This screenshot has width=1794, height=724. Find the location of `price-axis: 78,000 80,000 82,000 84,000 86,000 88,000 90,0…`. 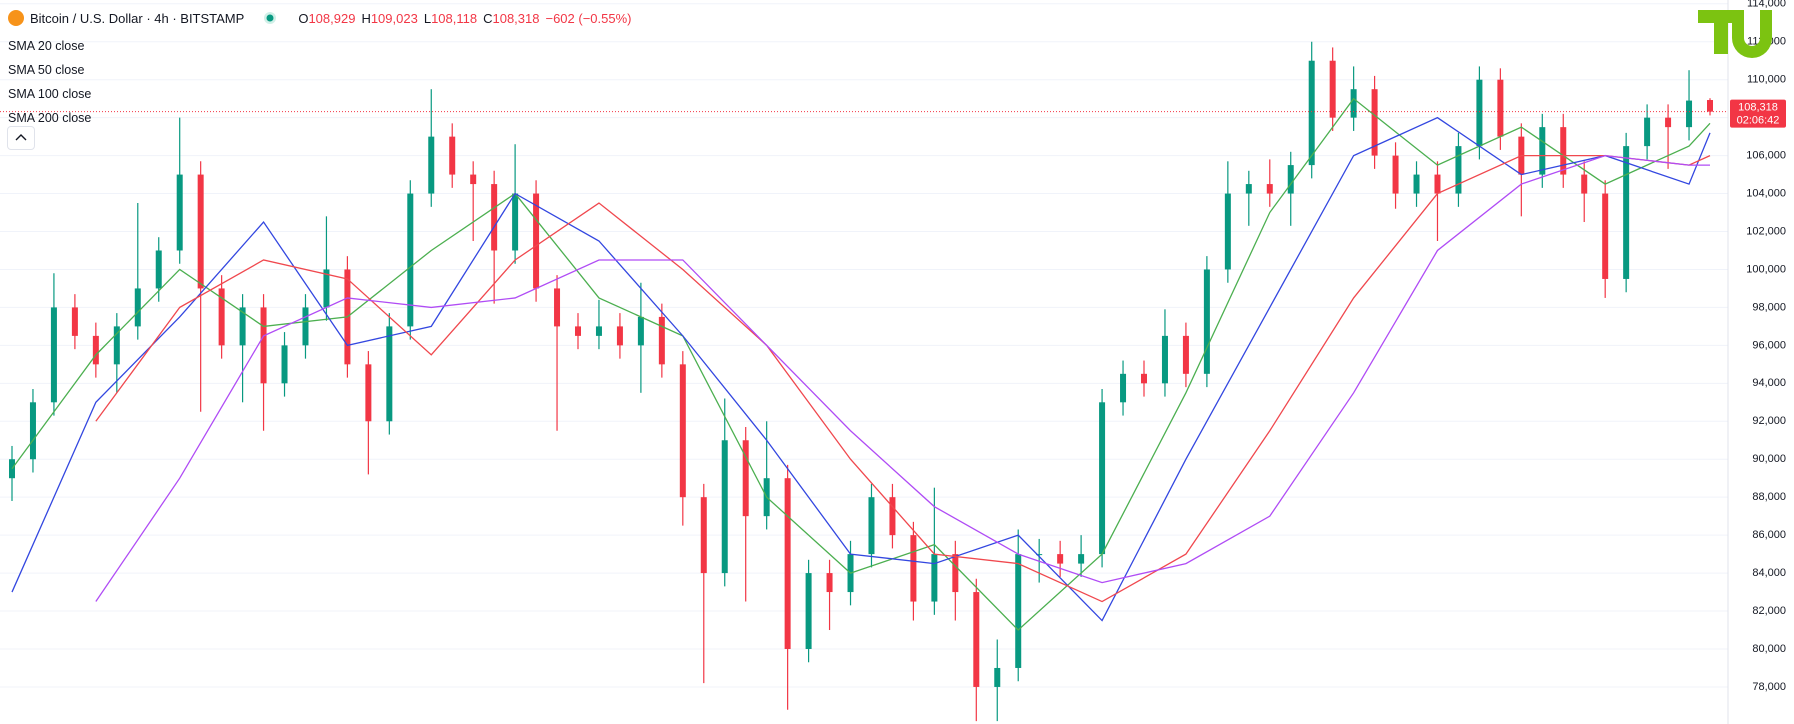

price-axis: 78,000 80,000 82,000 84,000 86,000 88,000 90,0… is located at coordinates (1756, 362).